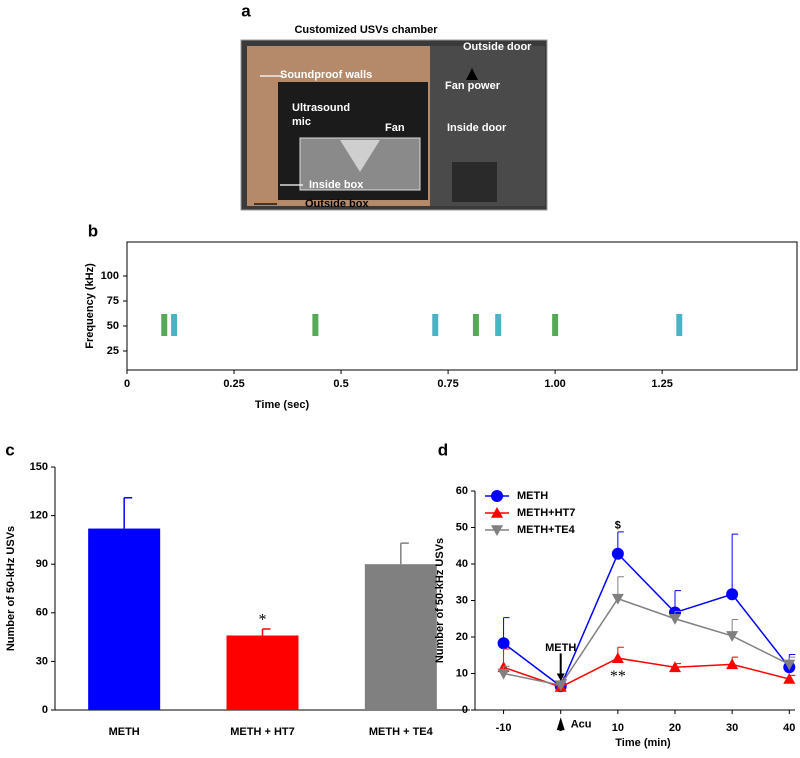  Describe the element at coordinates (462, 673) in the screenshot. I see `y-tick-label: 10` at that location.